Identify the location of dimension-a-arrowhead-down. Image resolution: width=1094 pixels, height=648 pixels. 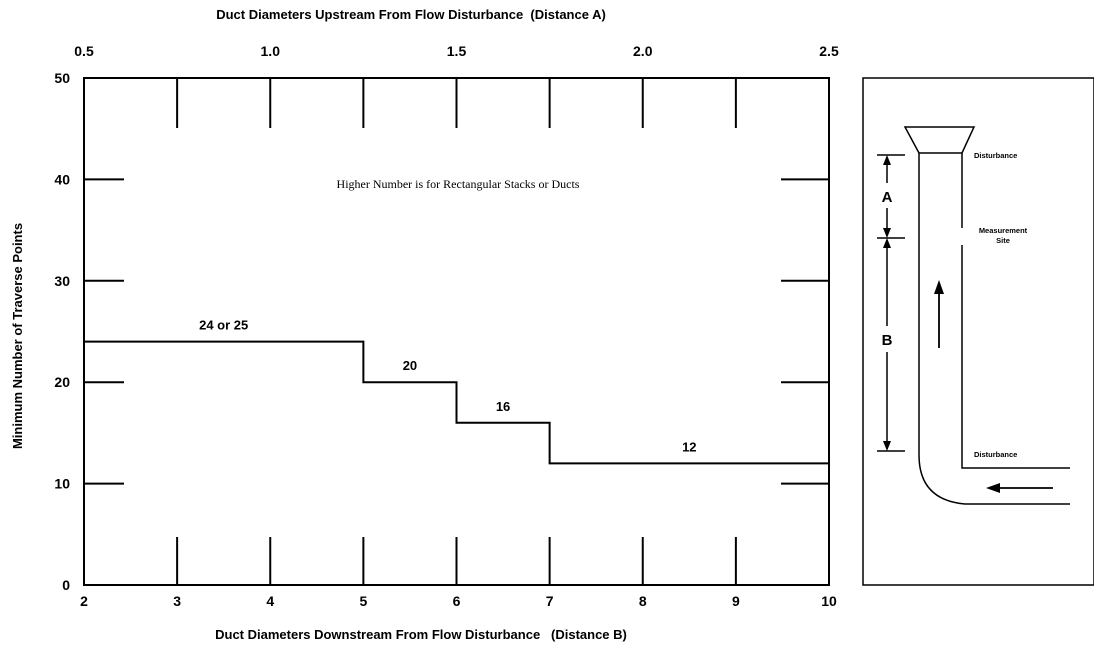
(887, 233).